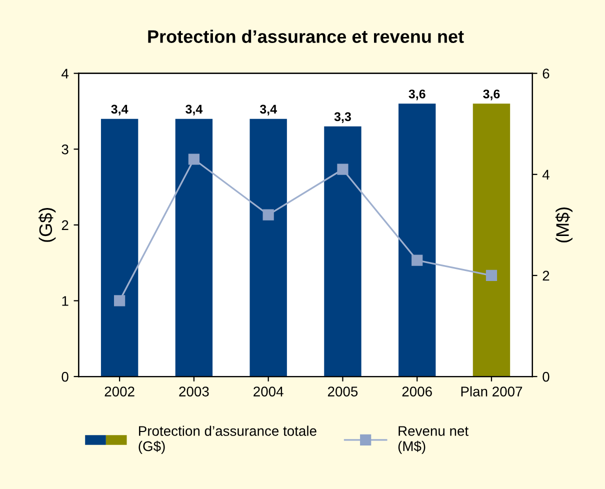 The height and width of the screenshot is (489, 605). I want to click on y2-tick-label: 2, so click(546, 275).